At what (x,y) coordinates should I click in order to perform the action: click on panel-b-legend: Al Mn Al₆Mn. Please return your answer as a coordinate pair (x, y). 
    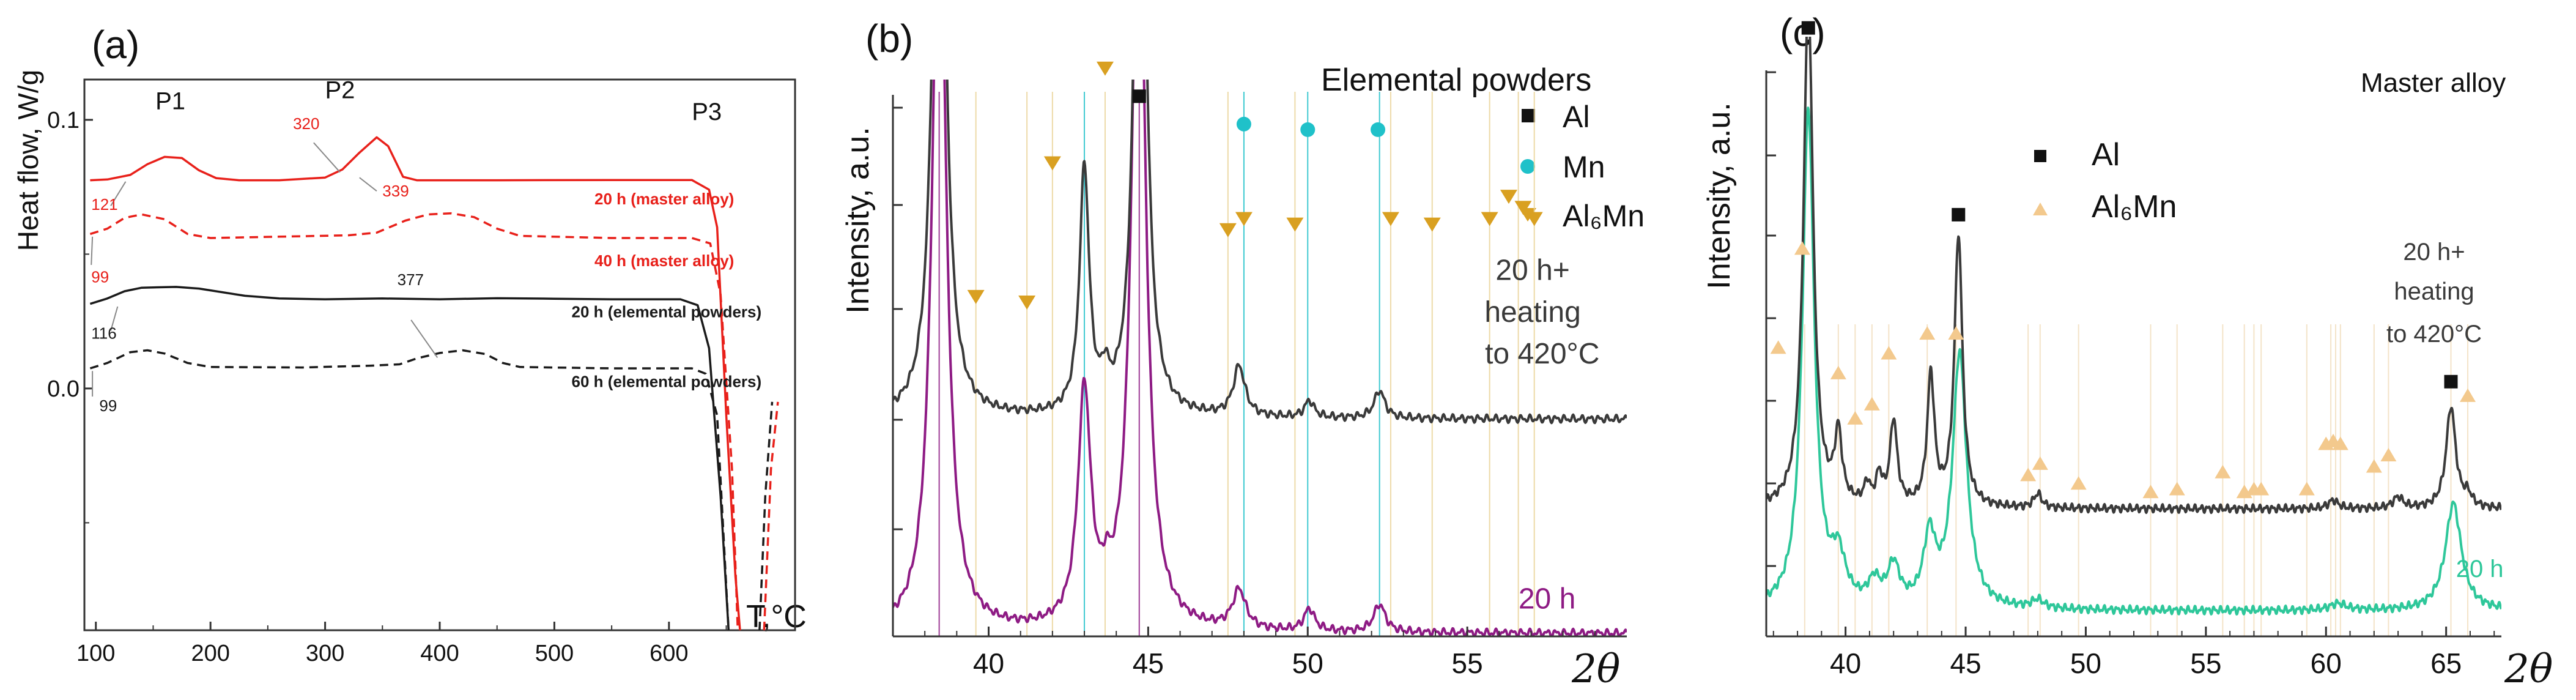
    Looking at the image, I should click on (1582, 166).